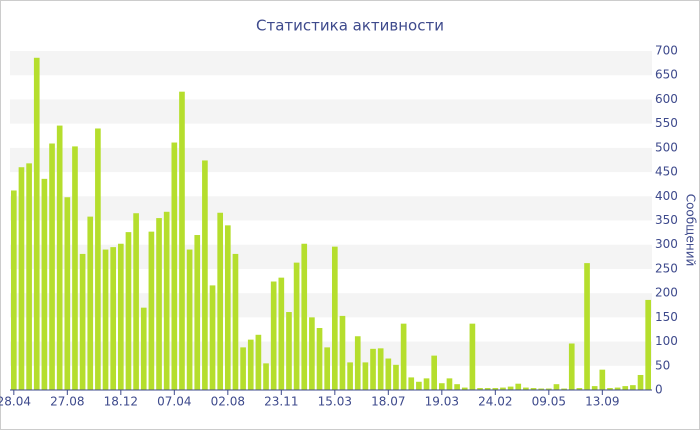 The height and width of the screenshot is (430, 700). What do you see at coordinates (666, 244) in the screenshot?
I see `y-tick-label: 300` at bounding box center [666, 244].